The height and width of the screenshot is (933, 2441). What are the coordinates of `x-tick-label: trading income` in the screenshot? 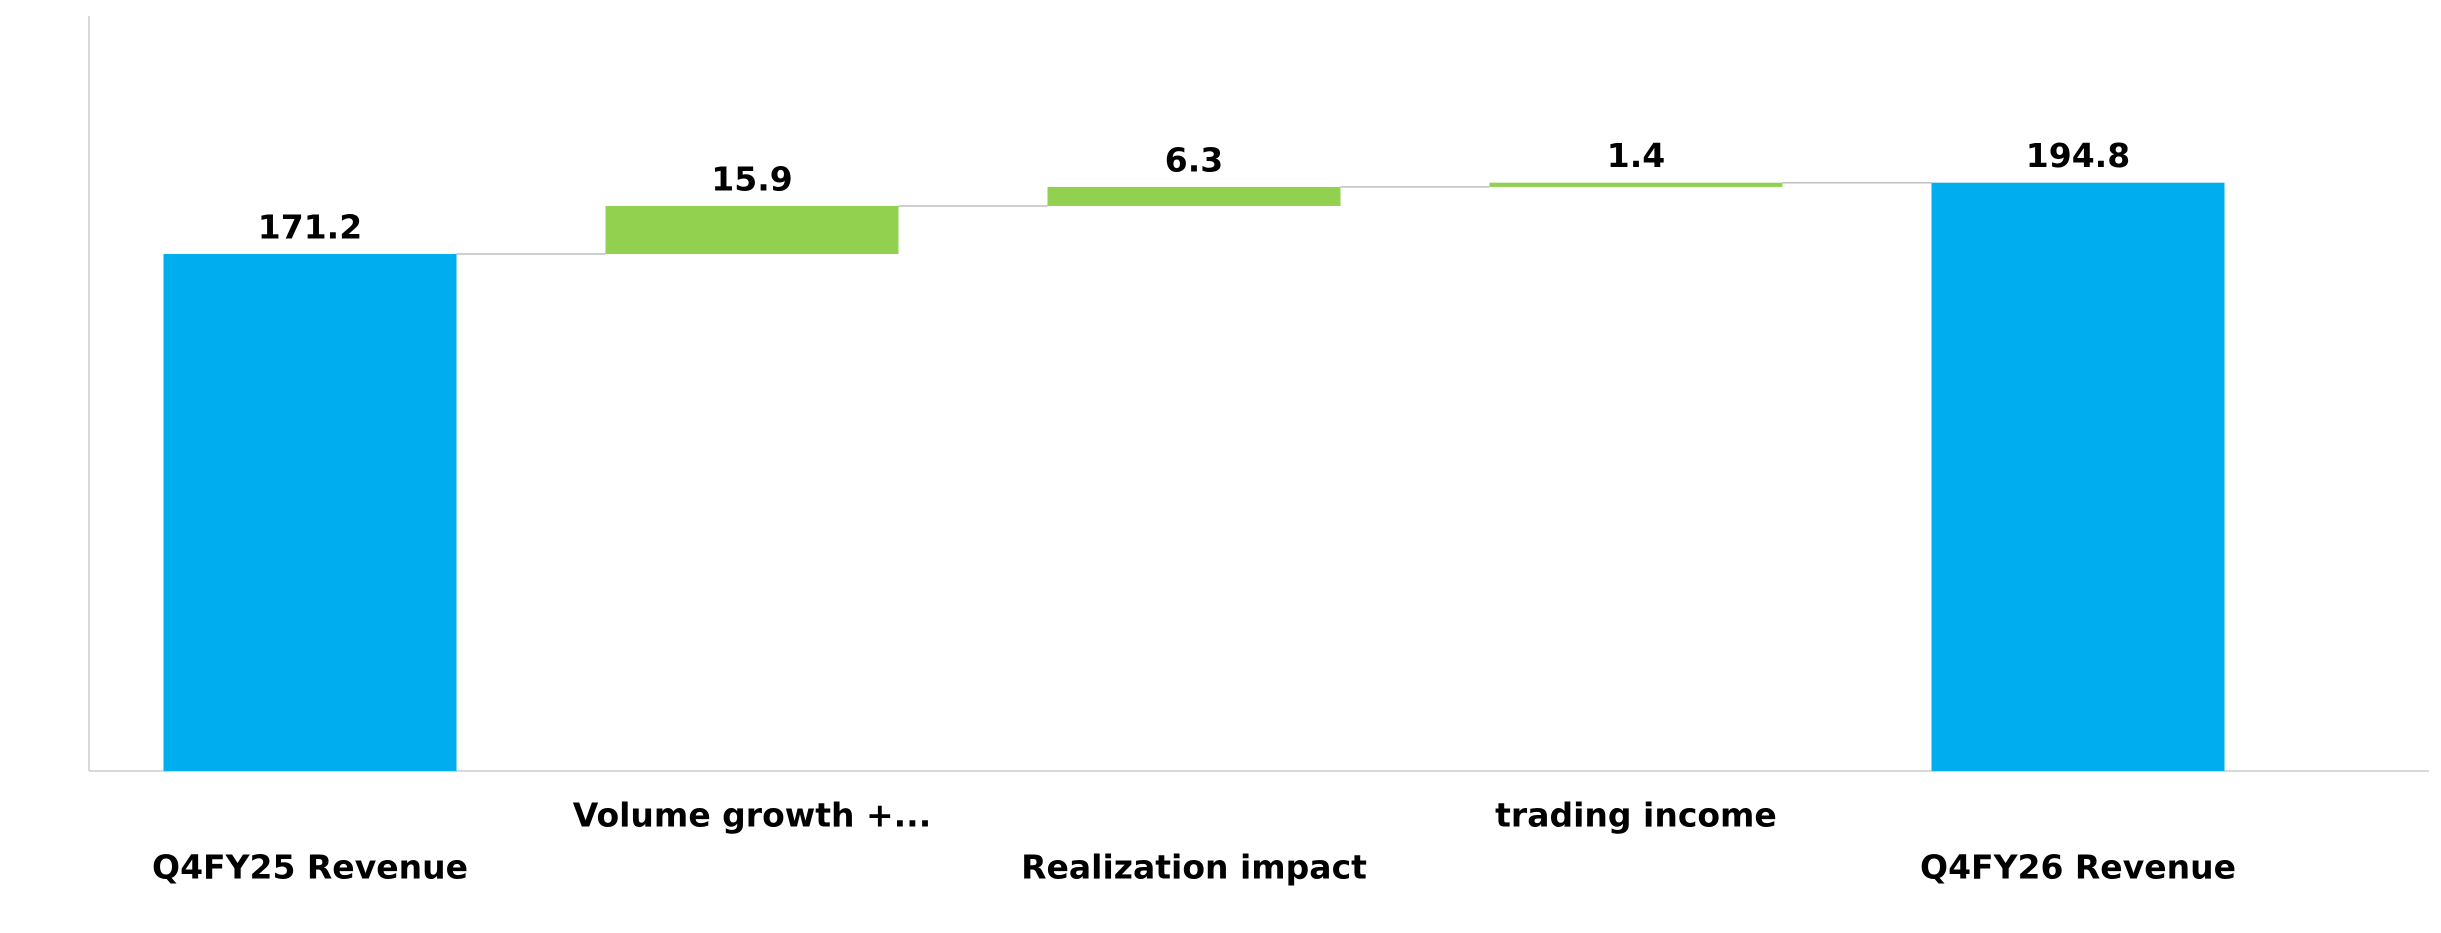 It's located at (1636, 815).